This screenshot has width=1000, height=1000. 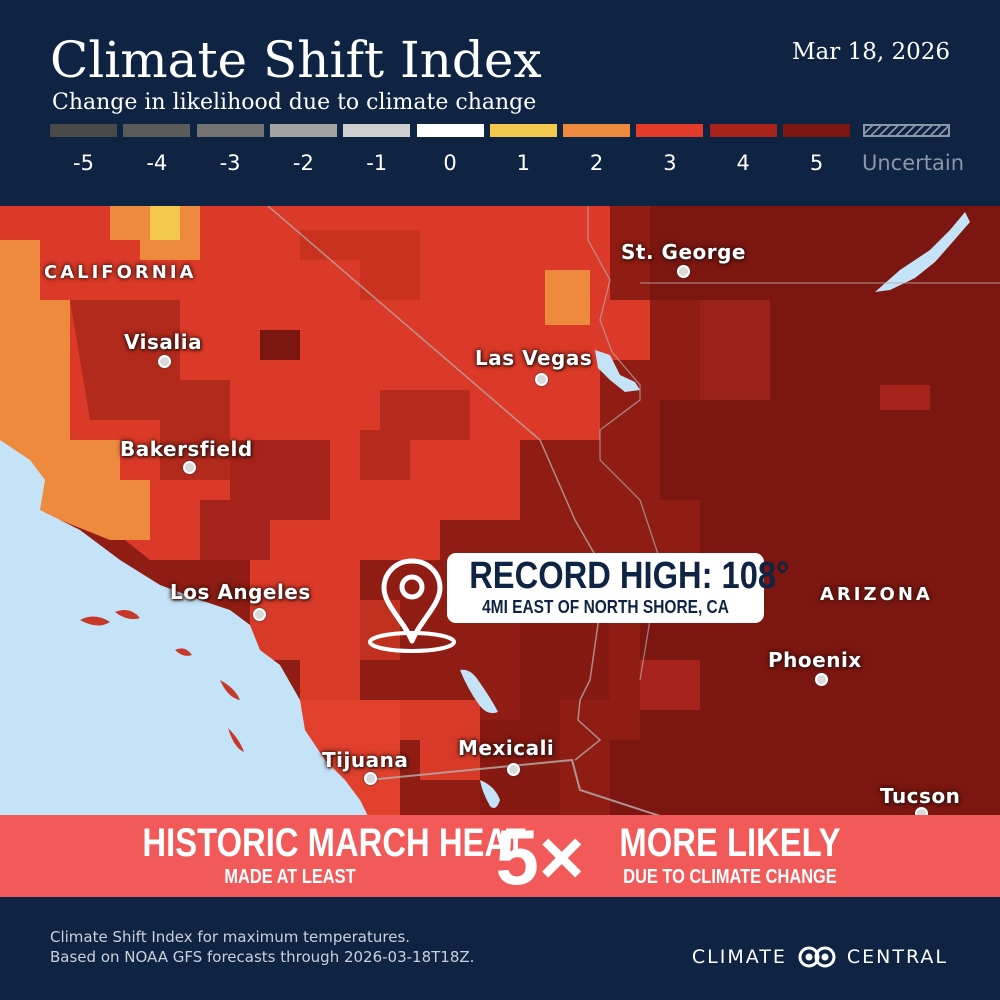 I want to click on banner-left-headline: HISTORIC MARCH HEAT, so click(x=334, y=843).